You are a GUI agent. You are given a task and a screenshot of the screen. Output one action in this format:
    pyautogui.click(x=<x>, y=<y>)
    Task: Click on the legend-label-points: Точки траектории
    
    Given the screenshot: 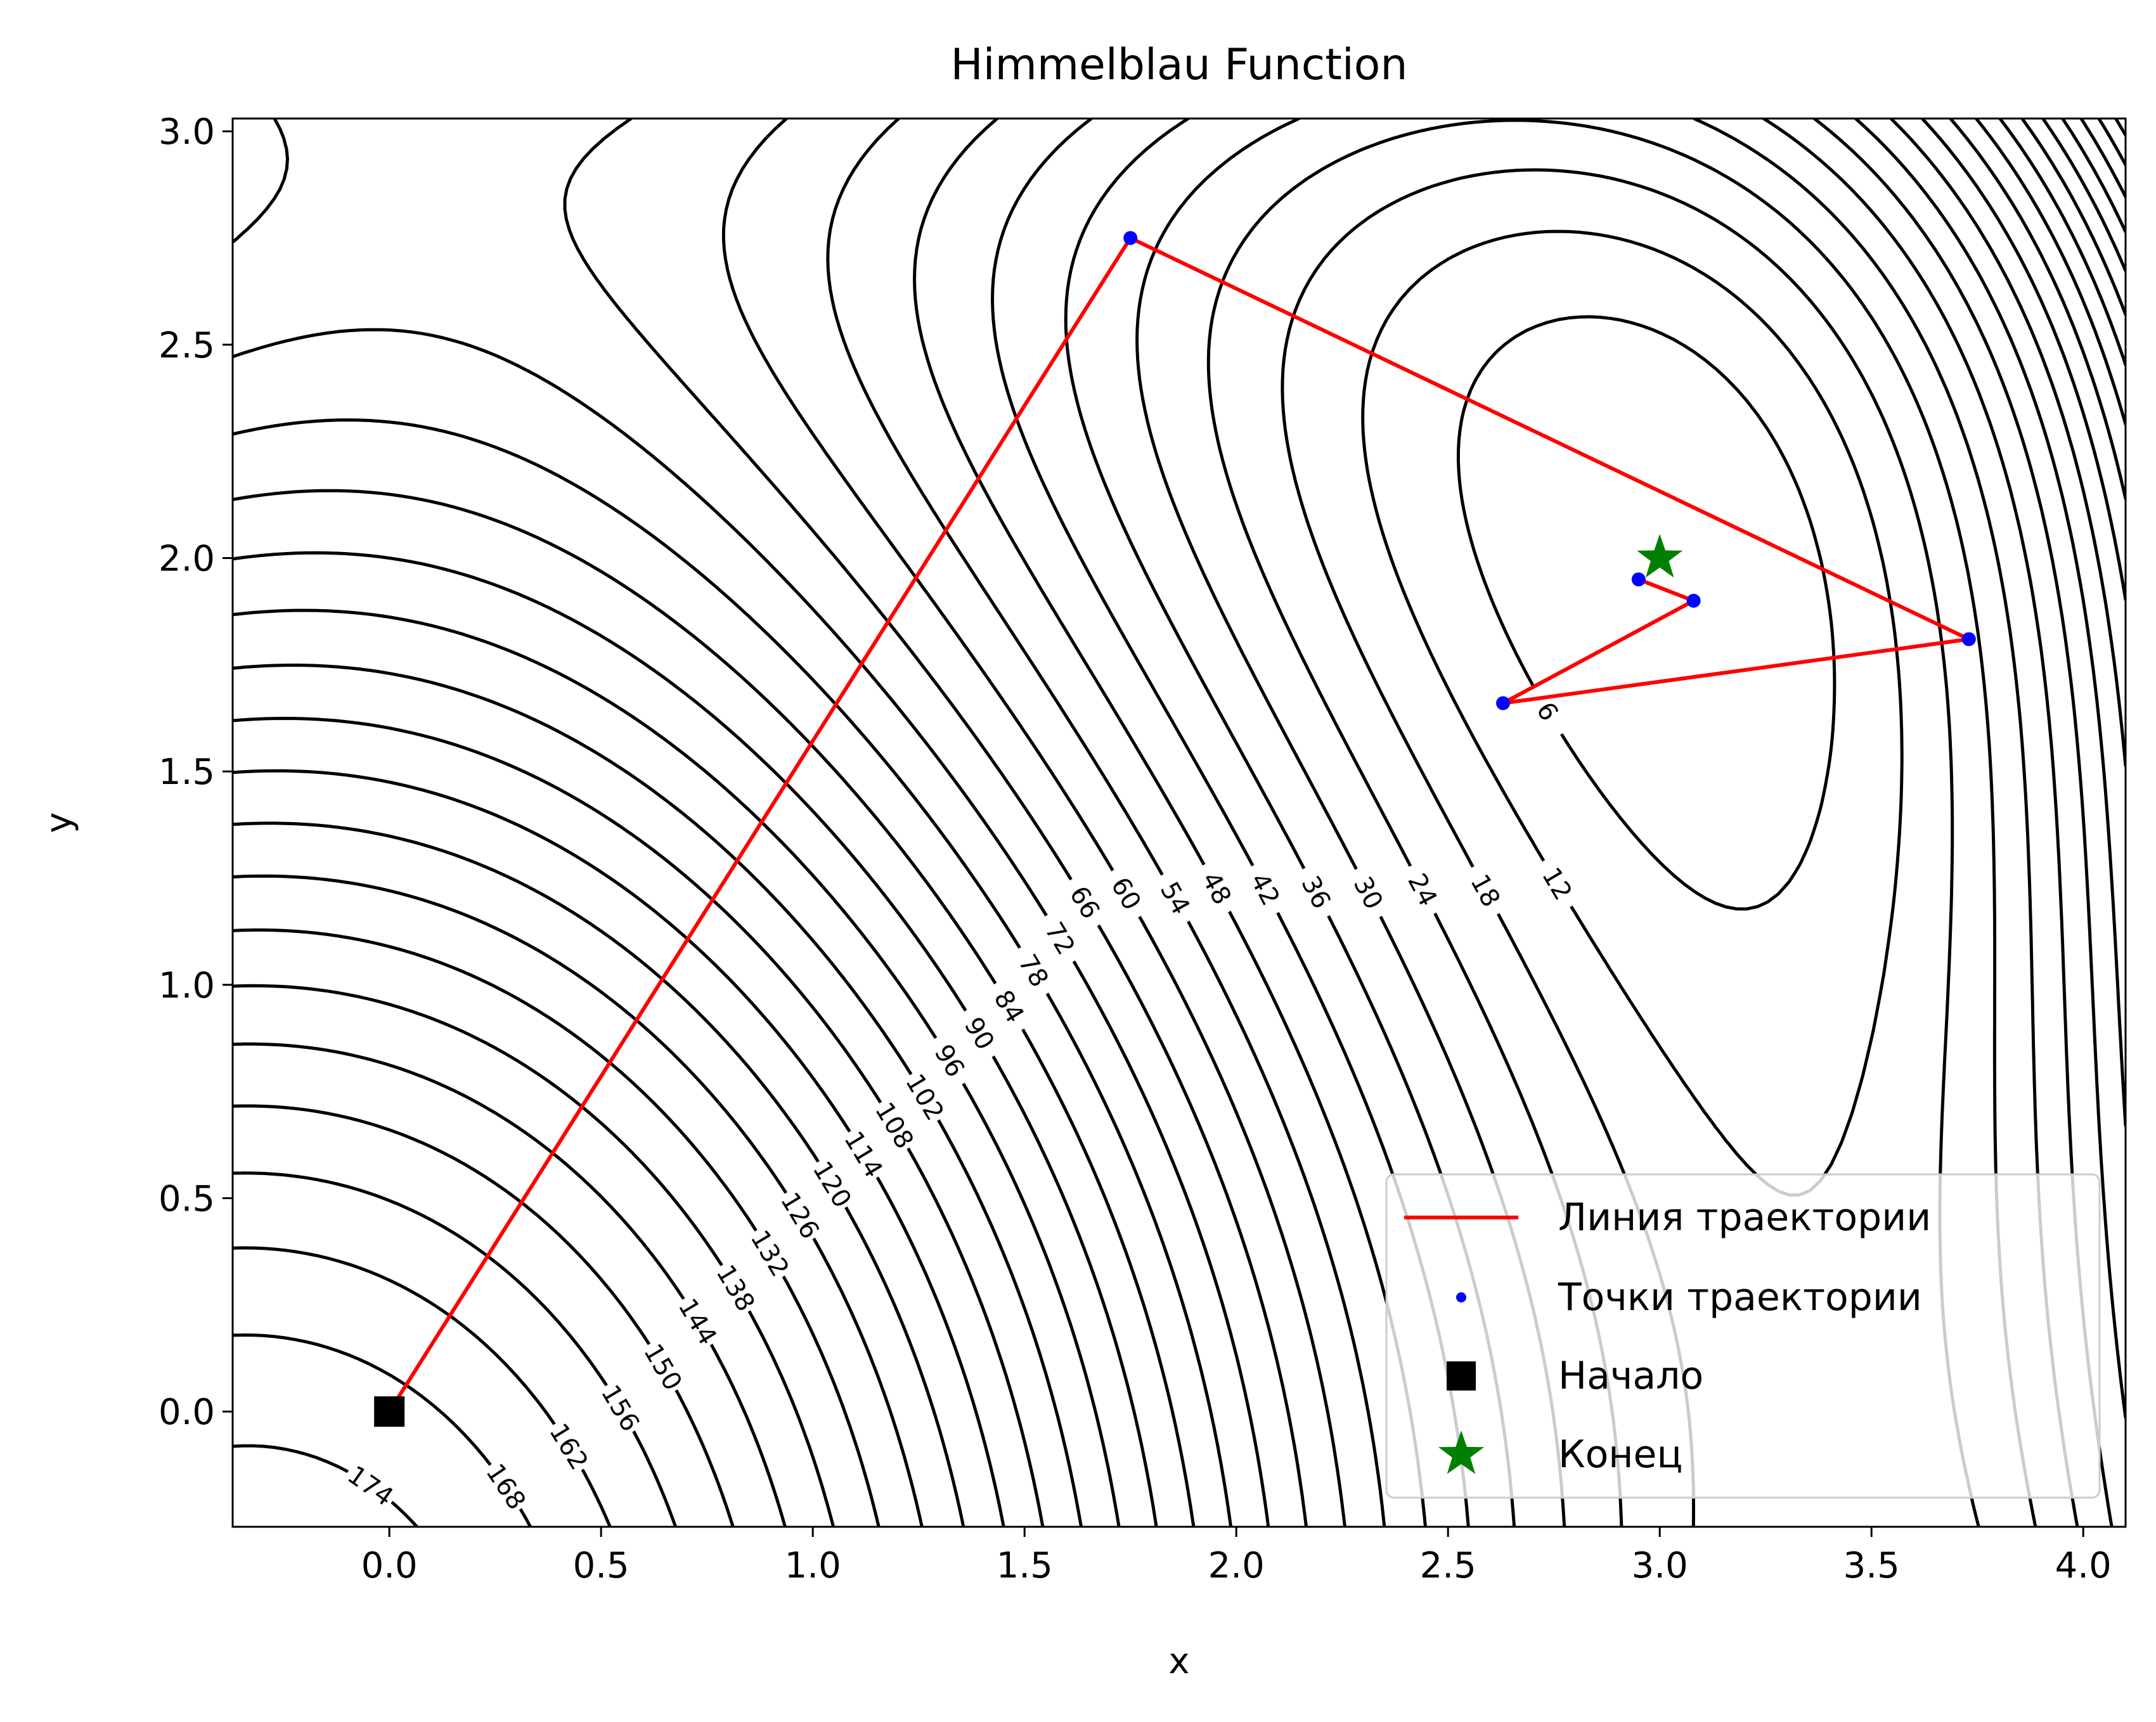 What is the action you would take?
    pyautogui.click(x=1740, y=1297)
    